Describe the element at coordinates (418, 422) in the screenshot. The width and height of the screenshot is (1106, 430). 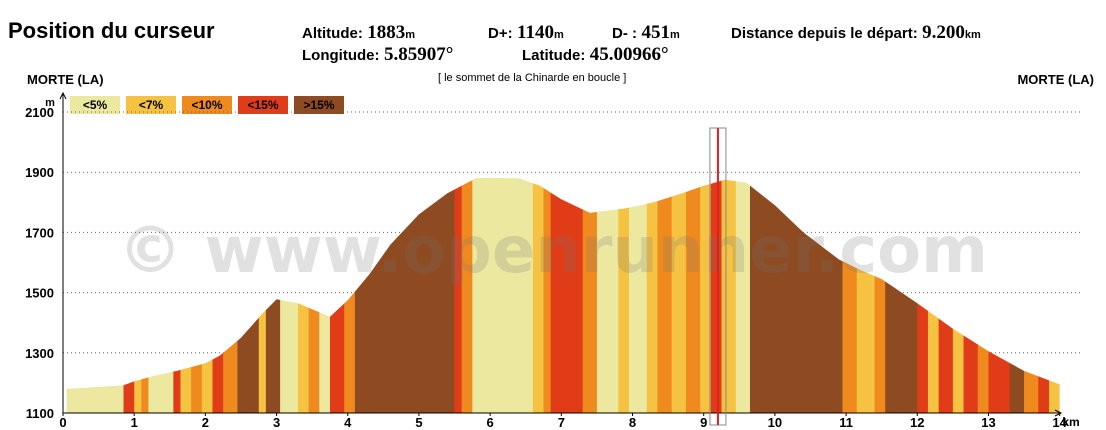
I see `x-tick-label: 5` at that location.